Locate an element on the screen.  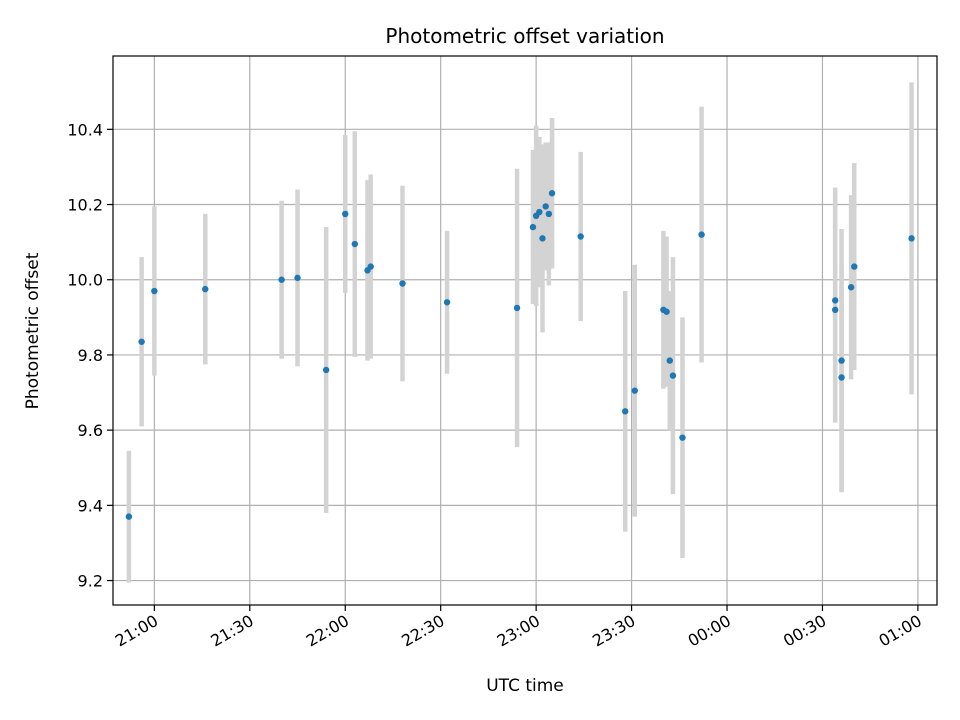
y-axis-ticks: 9.2 9.4 9.6 9.8 10.0 10.2 10.4 is located at coordinates (90, 355).